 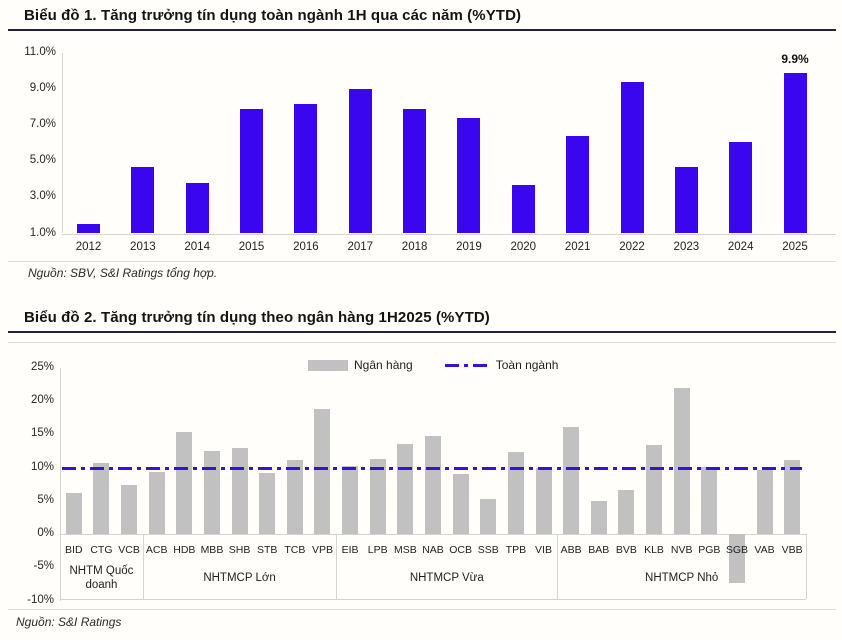 What do you see at coordinates (422, 30) in the screenshot?
I see `chart1-title-rule` at bounding box center [422, 30].